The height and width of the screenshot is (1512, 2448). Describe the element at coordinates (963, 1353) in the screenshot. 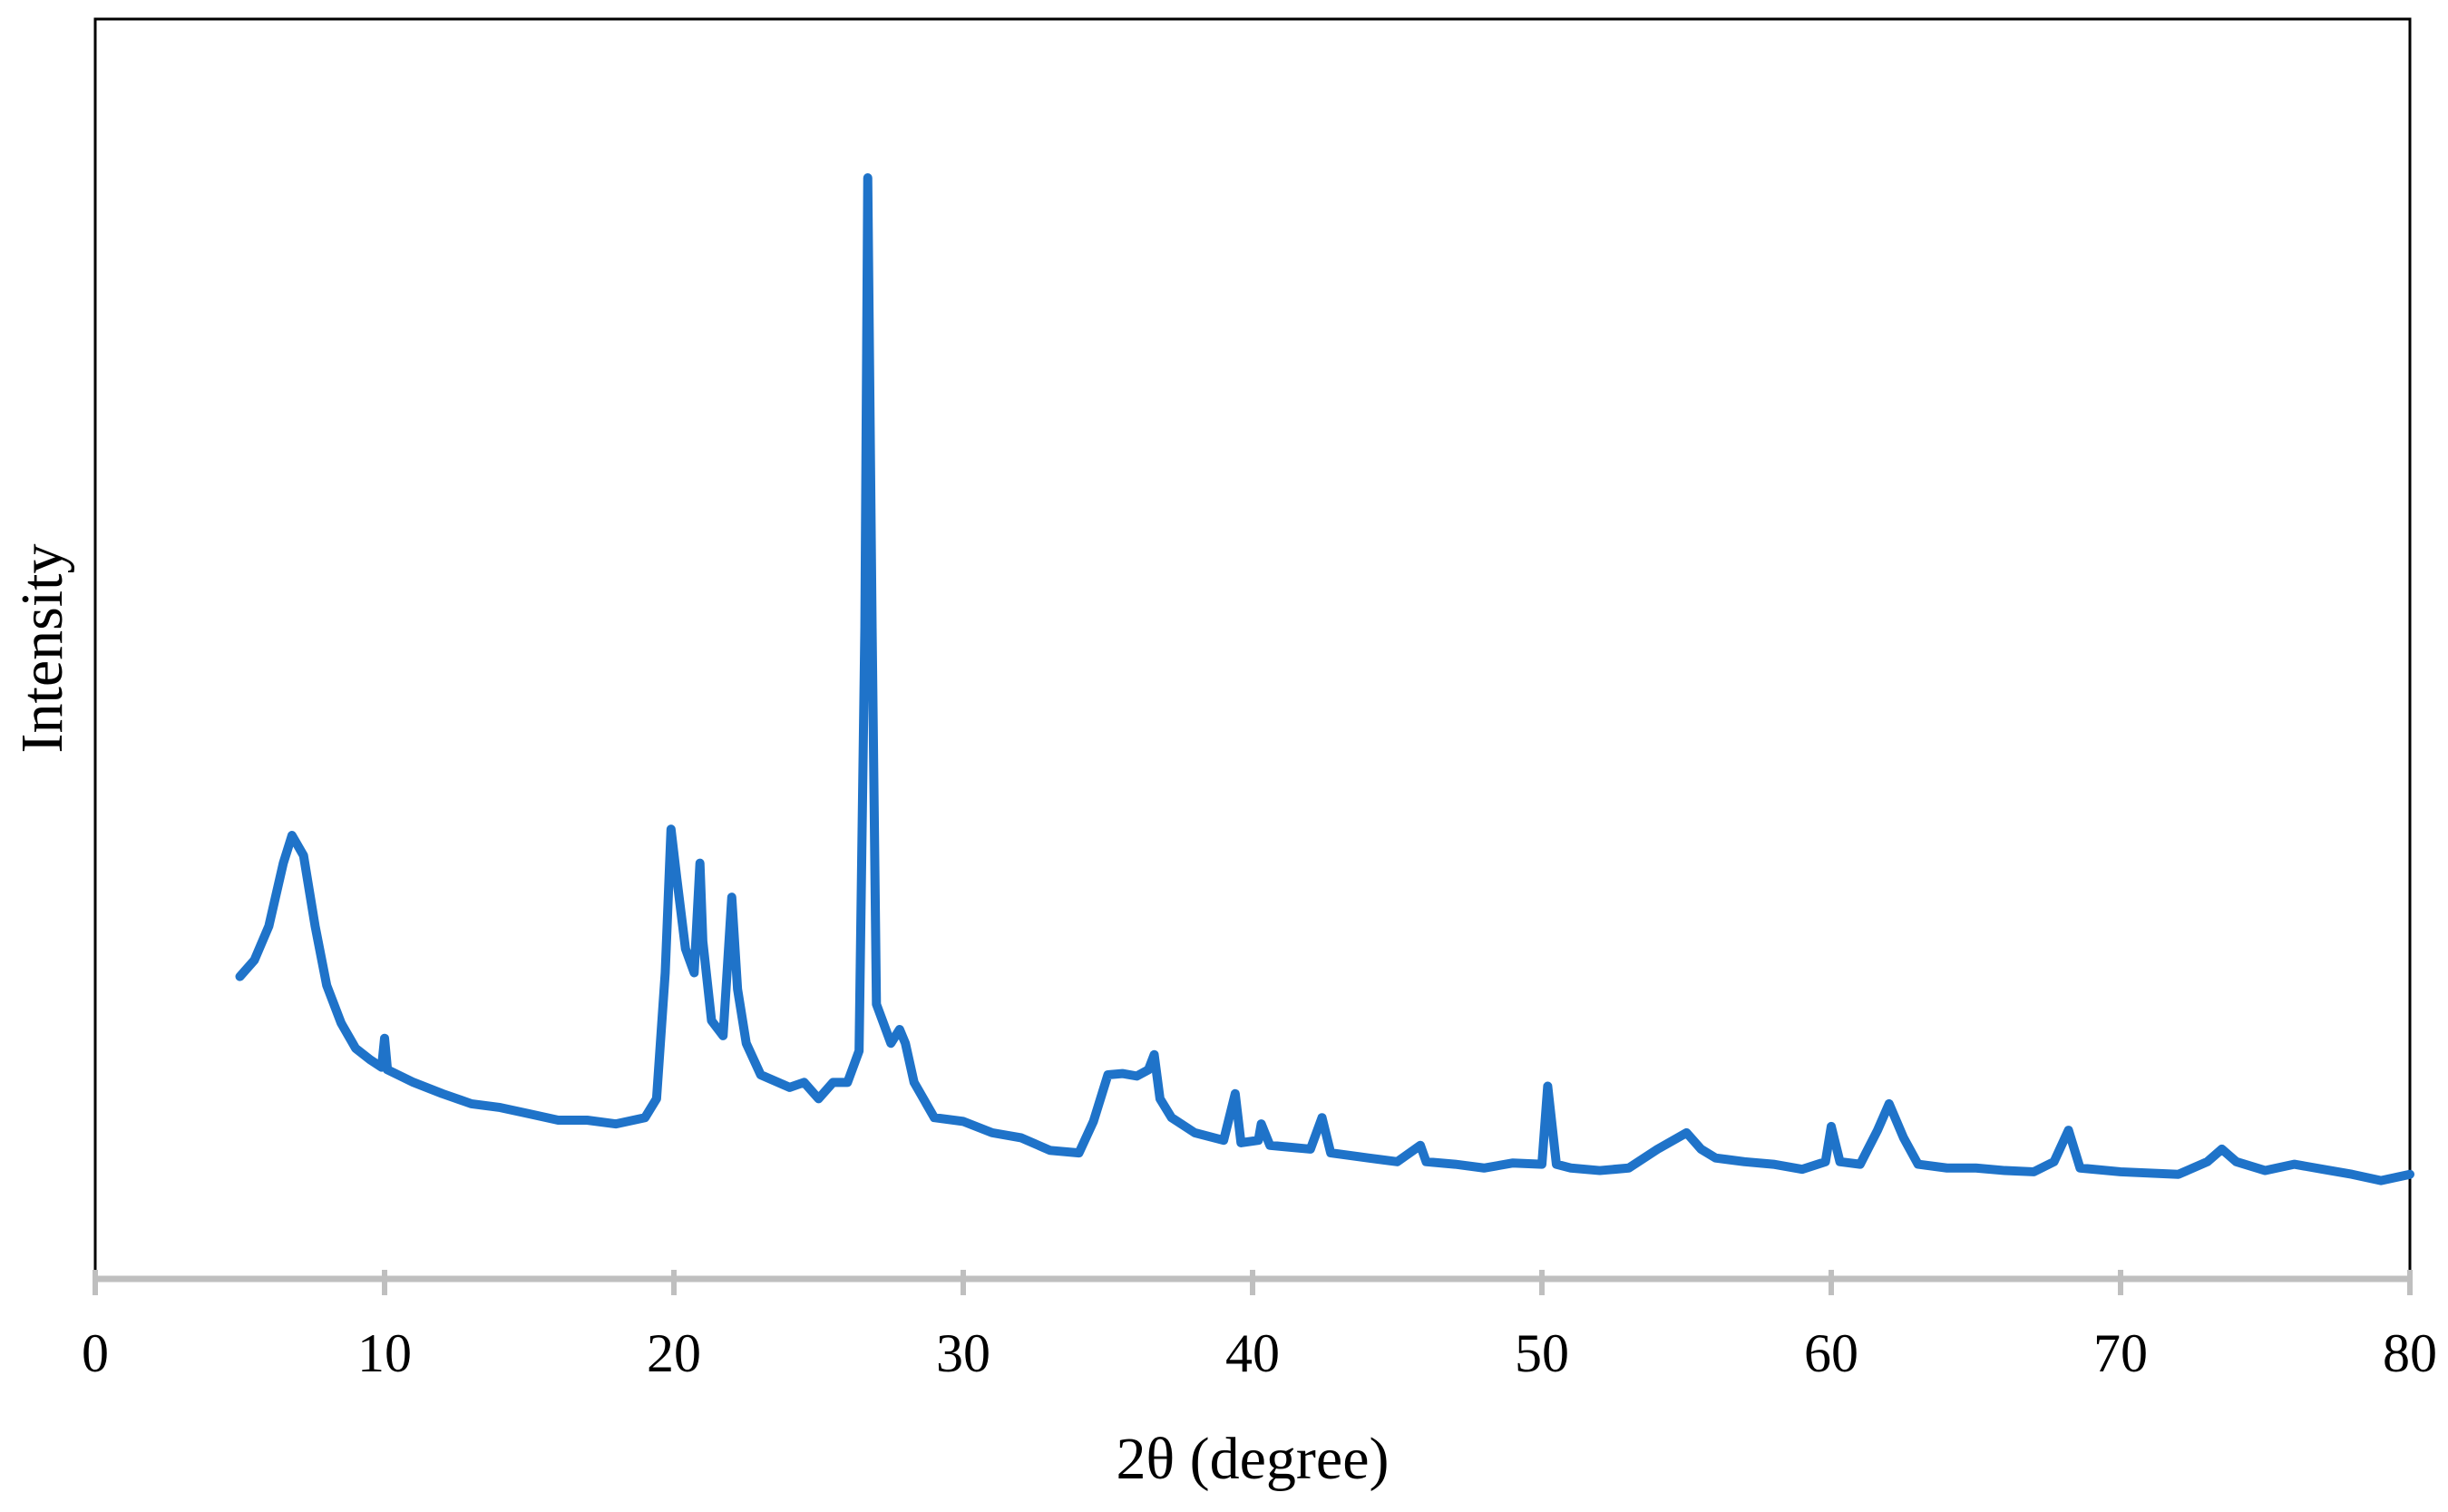

I see `x-tick-label: 30` at that location.